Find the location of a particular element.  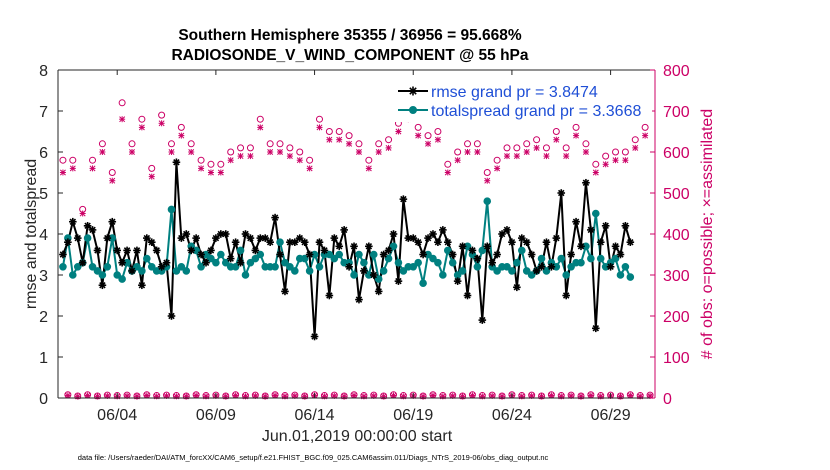

x-tick-label: 06/29 is located at coordinates (611, 415).